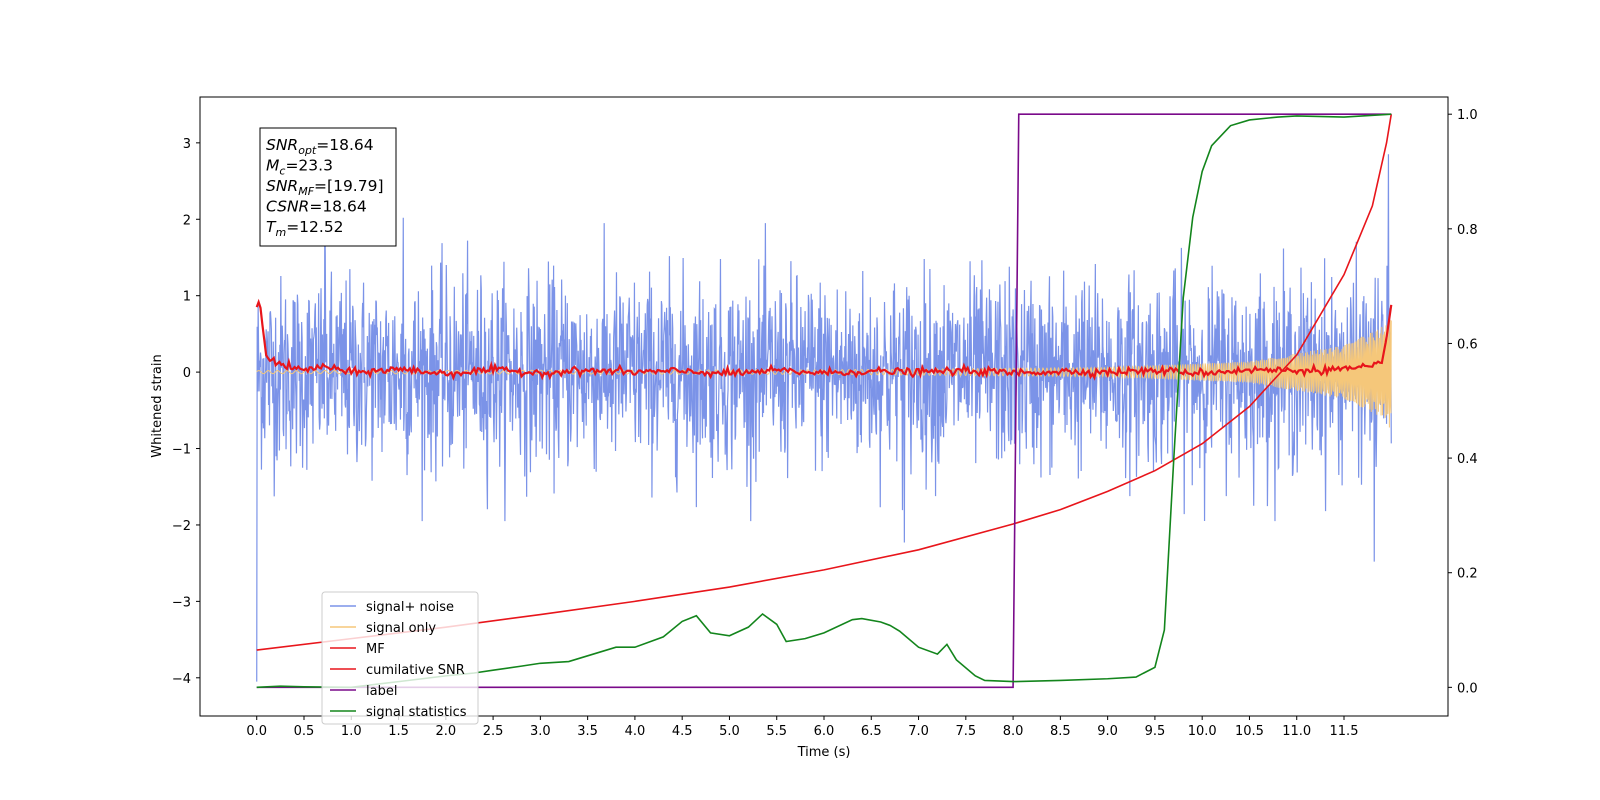 This screenshot has width=1600, height=800. What do you see at coordinates (1155, 731) in the screenshot?
I see `x-tick-label: 9.5` at bounding box center [1155, 731].